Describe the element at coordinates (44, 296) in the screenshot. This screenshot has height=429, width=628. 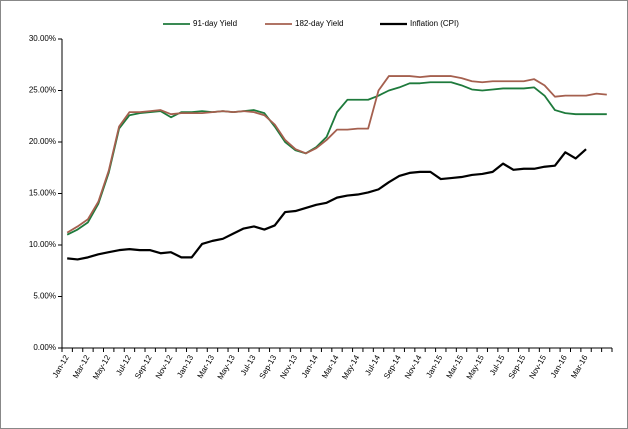
I see `y-tick-label: 5.00%` at that location.